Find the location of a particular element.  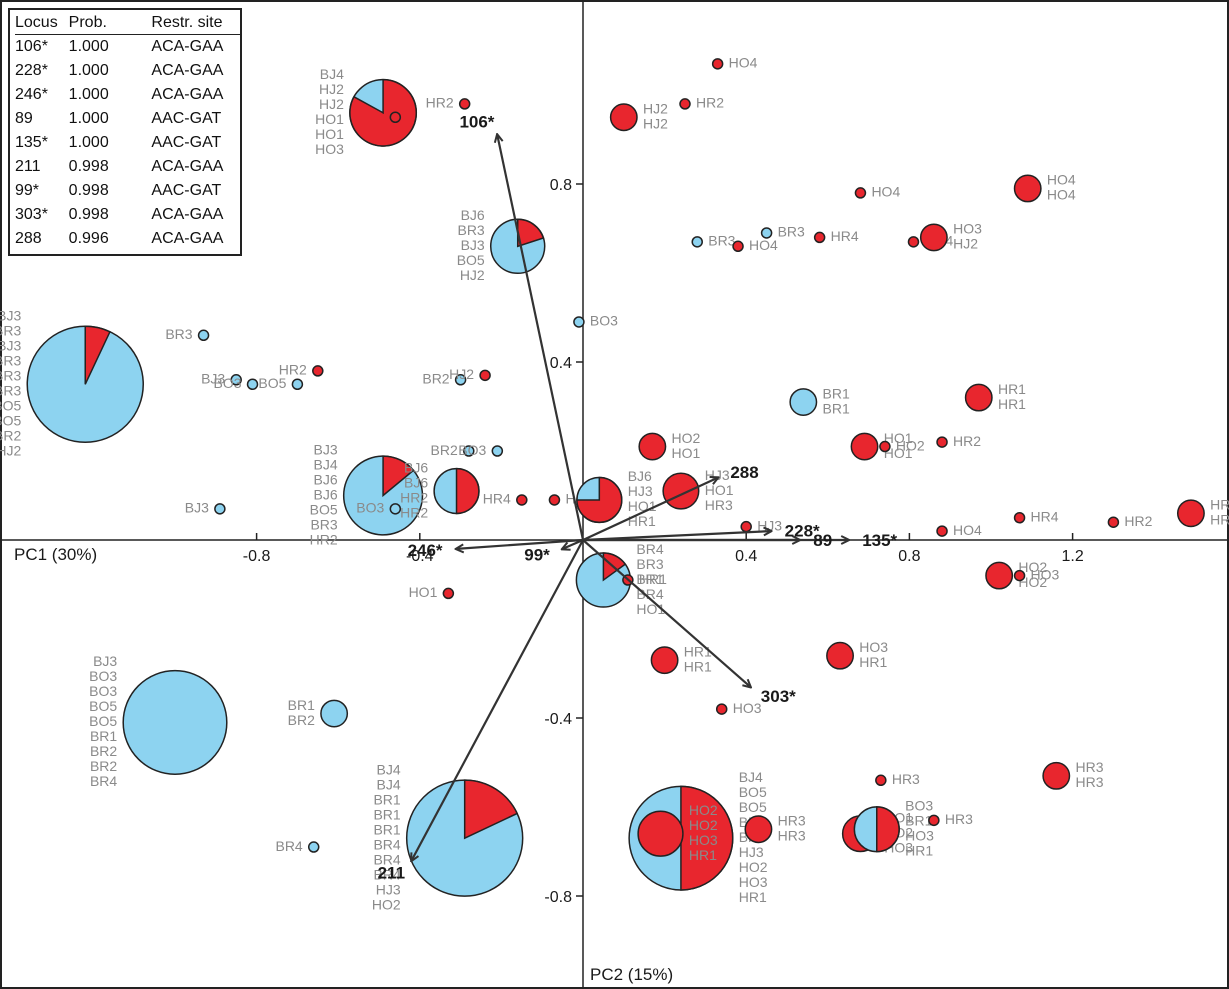

data-point: BR2 is located at coordinates (444, 379).